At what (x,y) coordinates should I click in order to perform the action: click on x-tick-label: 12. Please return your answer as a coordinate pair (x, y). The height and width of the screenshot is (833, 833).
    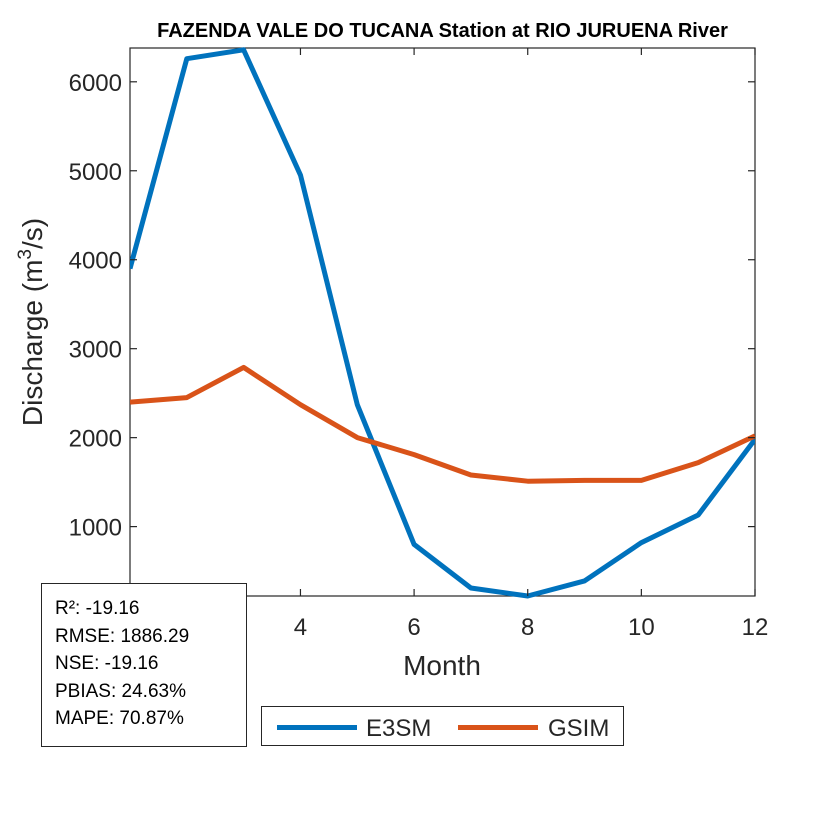
    Looking at the image, I should click on (755, 627).